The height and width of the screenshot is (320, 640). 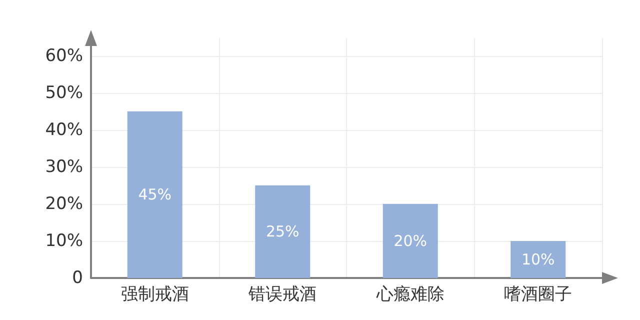 What do you see at coordinates (409, 294) in the screenshot?
I see `x-tick-label: 心瘾难除` at bounding box center [409, 294].